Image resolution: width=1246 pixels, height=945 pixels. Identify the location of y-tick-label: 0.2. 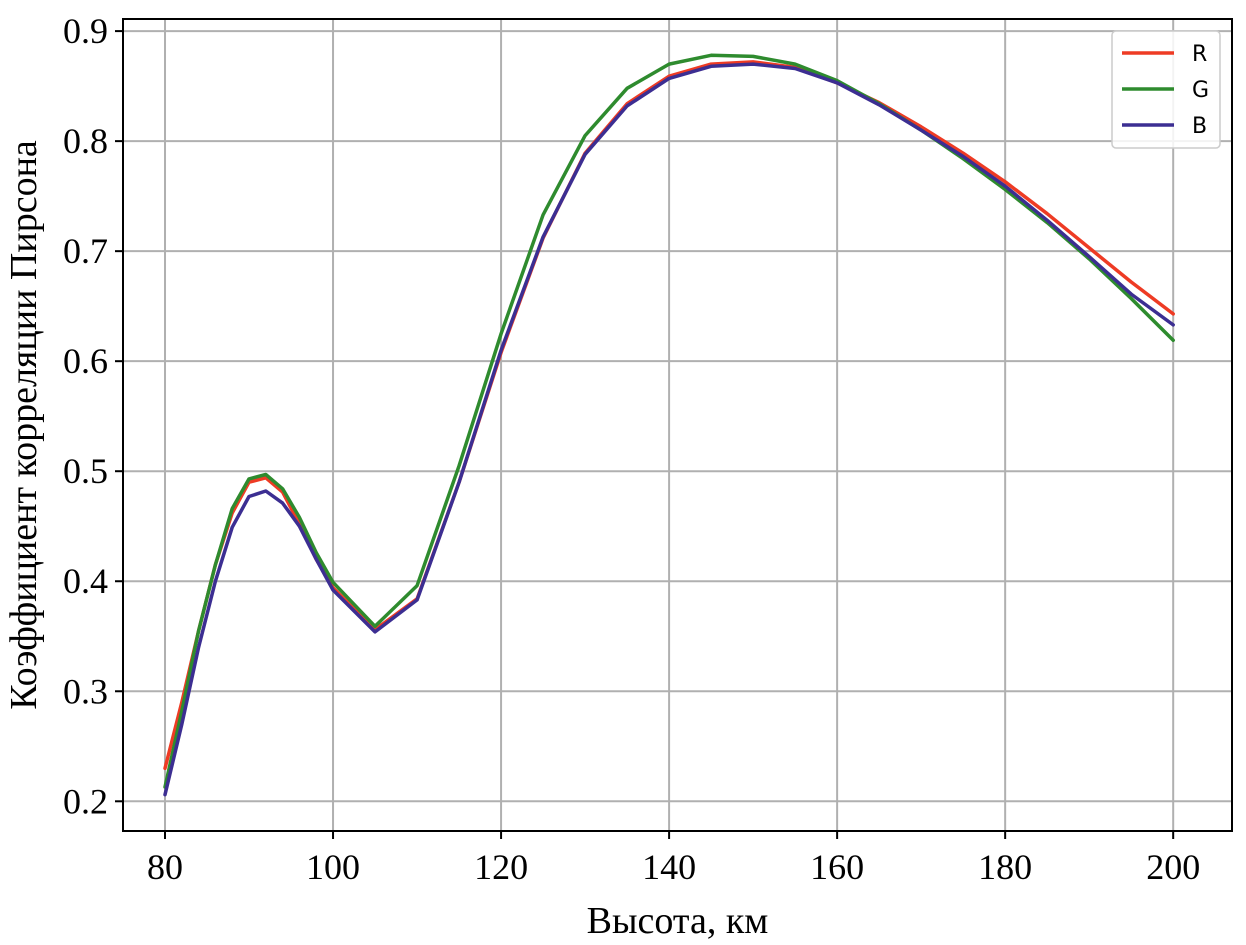
(85, 801).